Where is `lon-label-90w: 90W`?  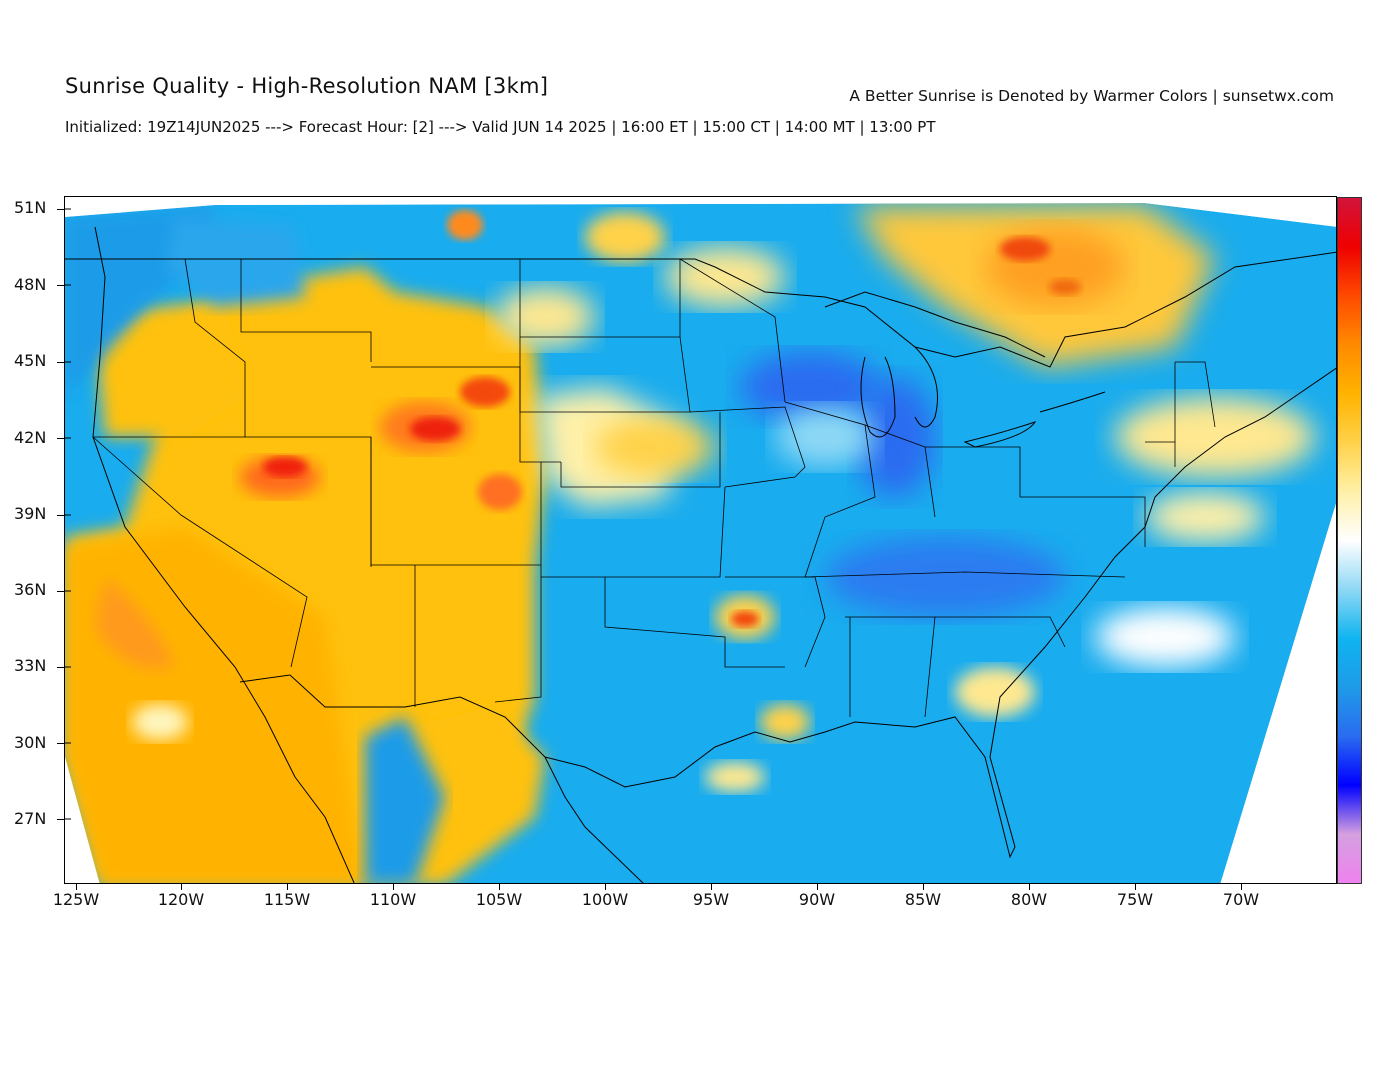 lon-label-90w: 90W is located at coordinates (817, 899).